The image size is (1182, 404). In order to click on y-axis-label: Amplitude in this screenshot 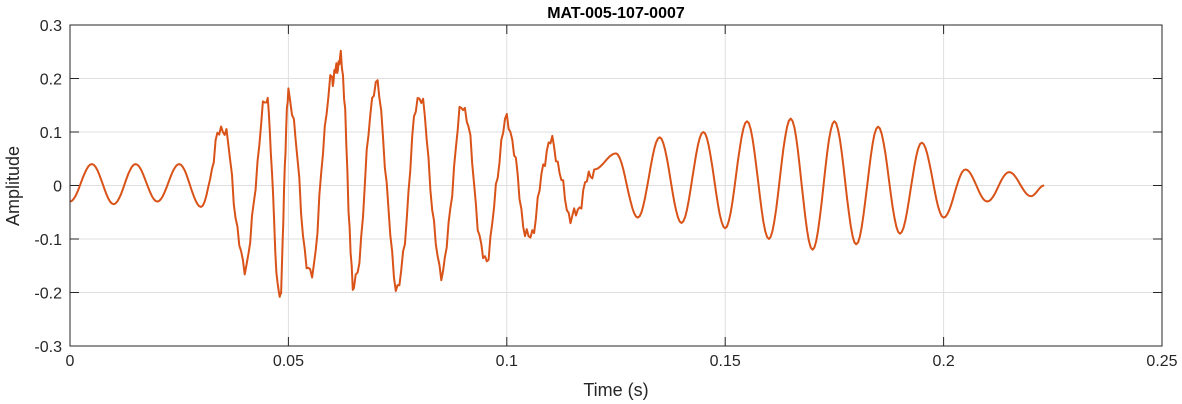, I will do `click(13, 186)`.